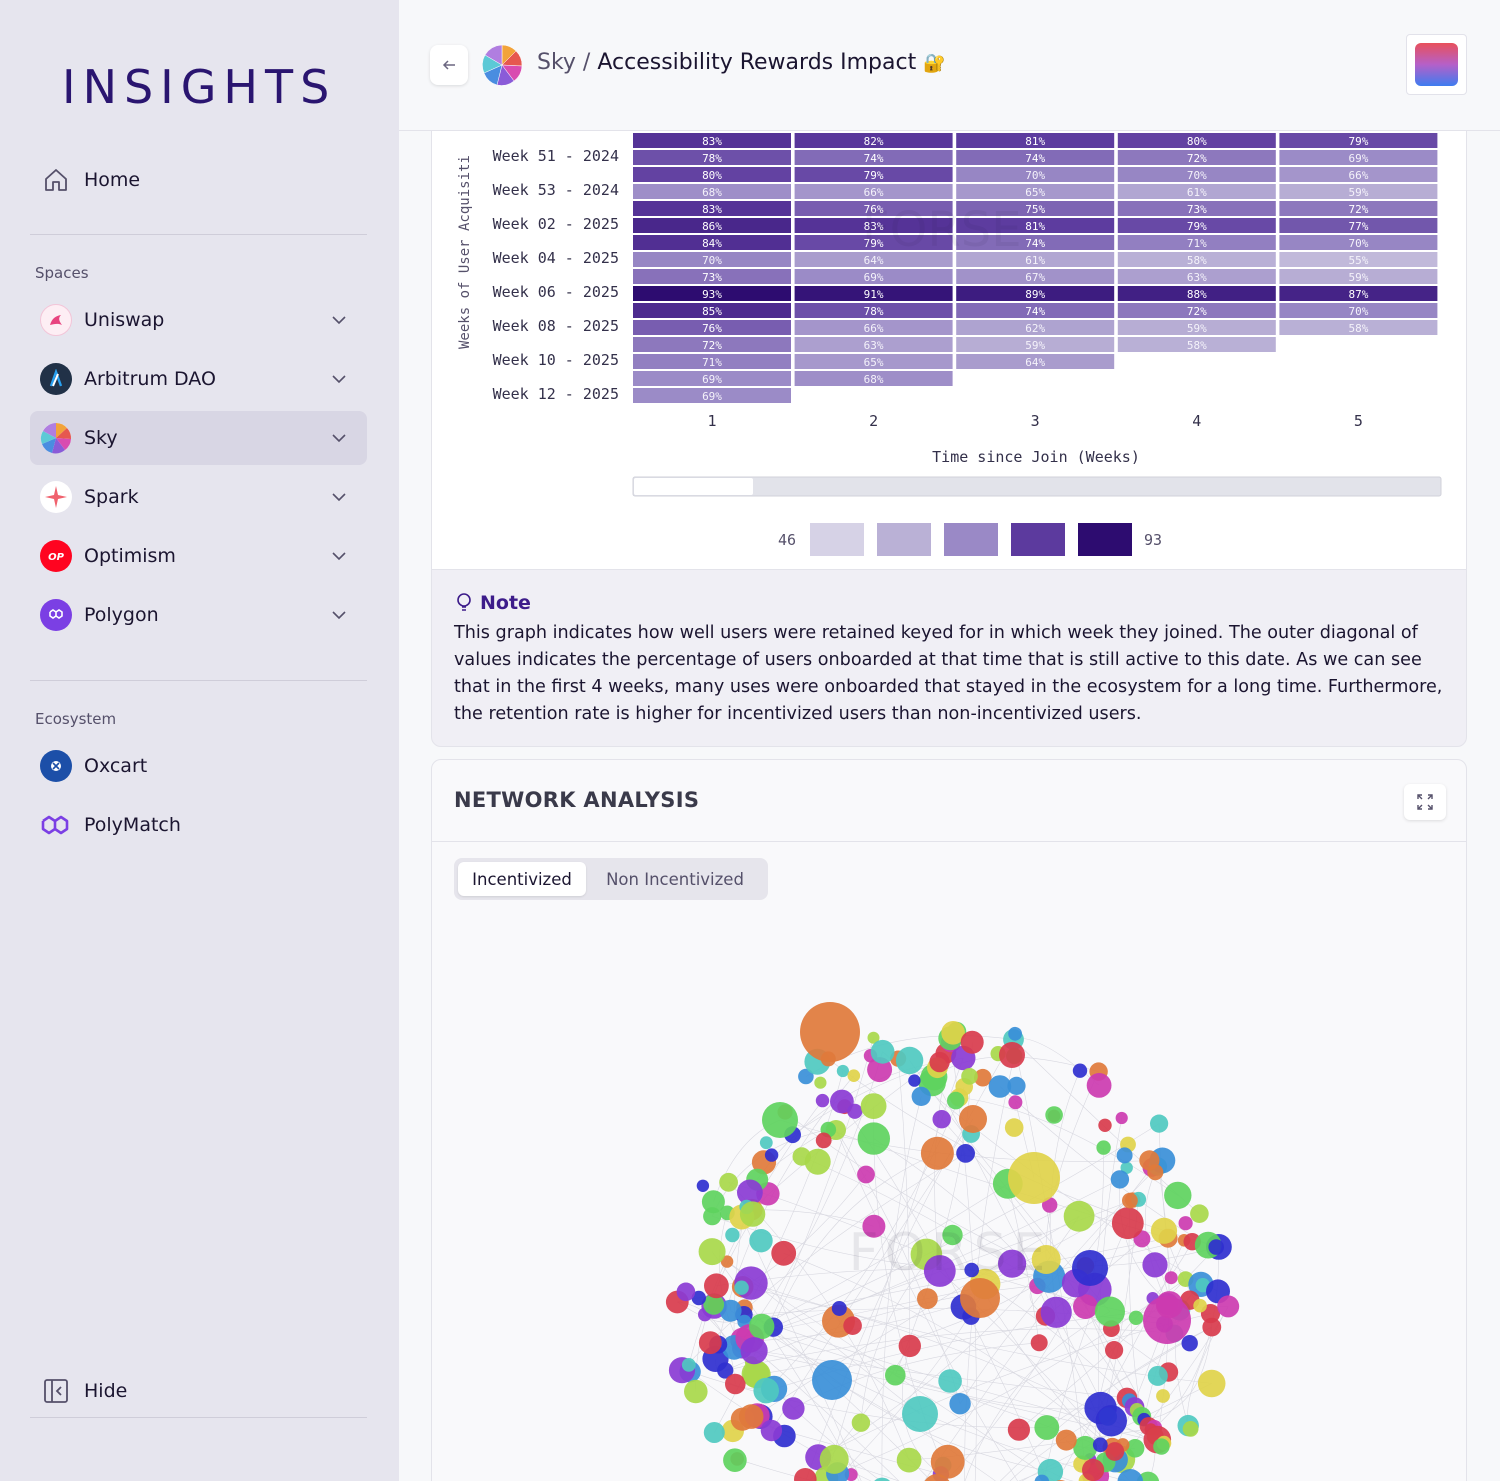  Describe the element at coordinates (449, 65) in the screenshot. I see `back-button` at that location.